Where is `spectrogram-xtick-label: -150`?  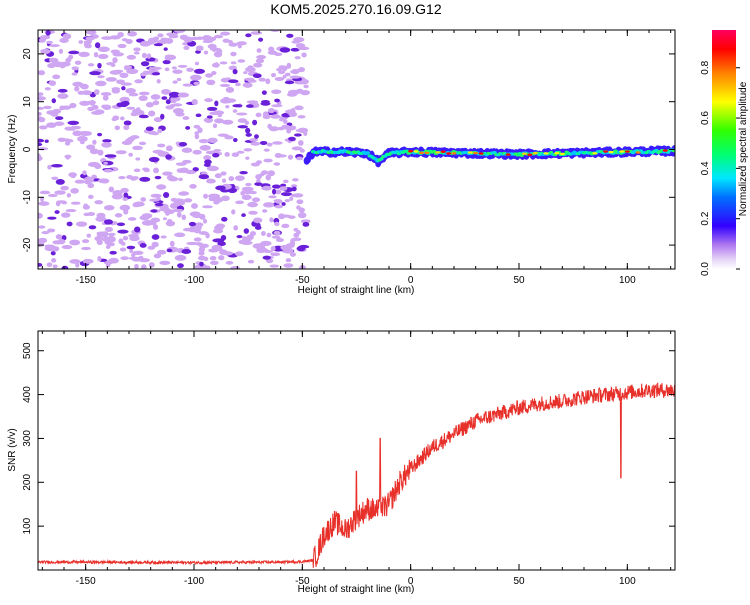 spectrogram-xtick-label: -150 is located at coordinates (86, 280).